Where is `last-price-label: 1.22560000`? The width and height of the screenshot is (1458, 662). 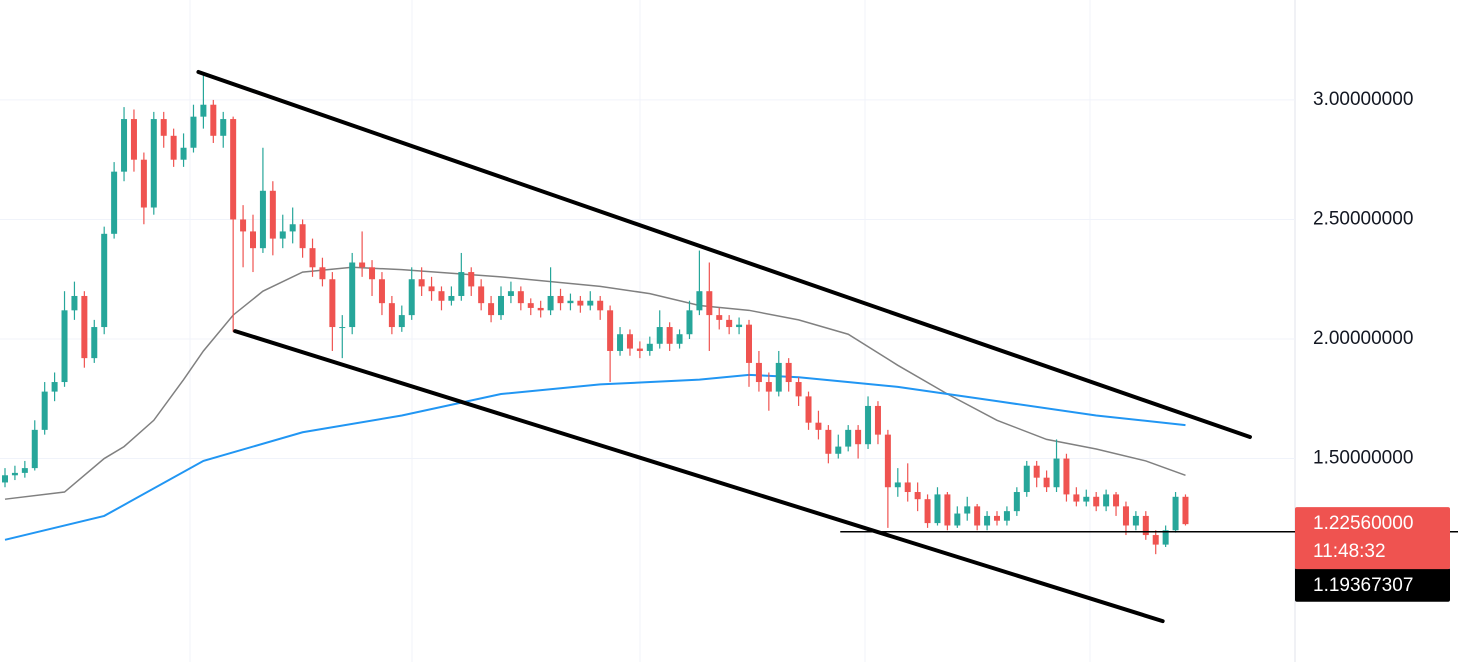 last-price-label: 1.22560000 is located at coordinates (1363, 523).